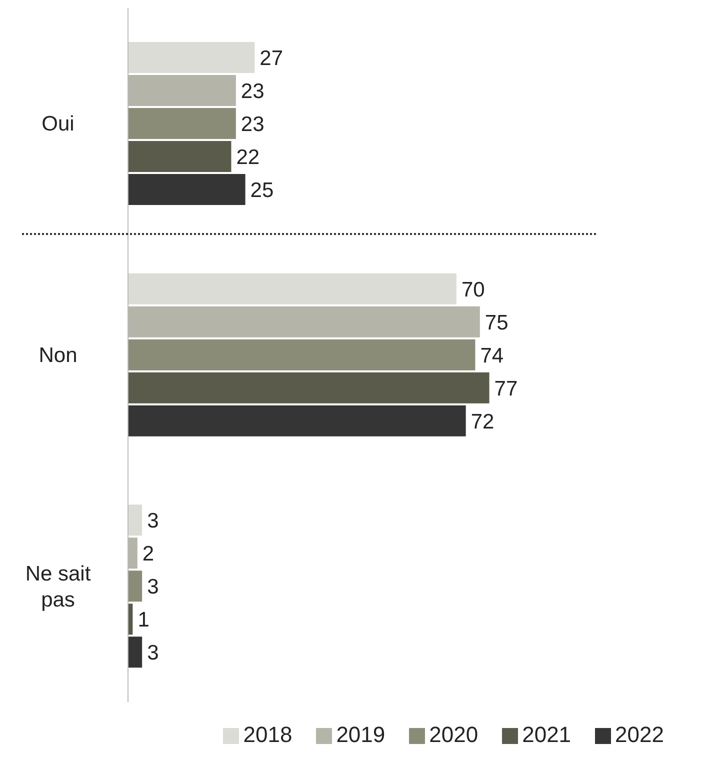 Image resolution: width=708 pixels, height=772 pixels. I want to click on data-label: 2, so click(148, 554).